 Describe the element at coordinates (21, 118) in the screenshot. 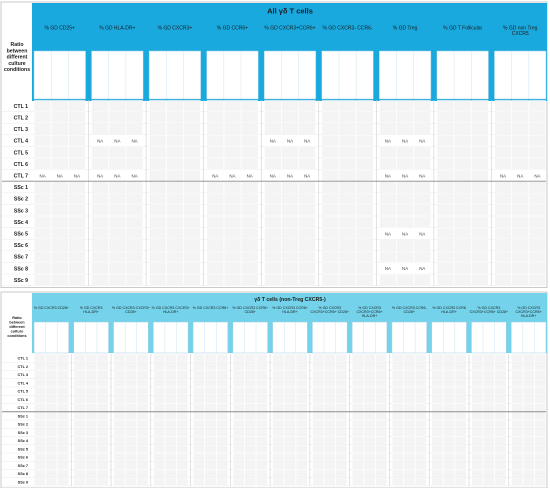

I see `row-label-0-1: CTL 2` at that location.